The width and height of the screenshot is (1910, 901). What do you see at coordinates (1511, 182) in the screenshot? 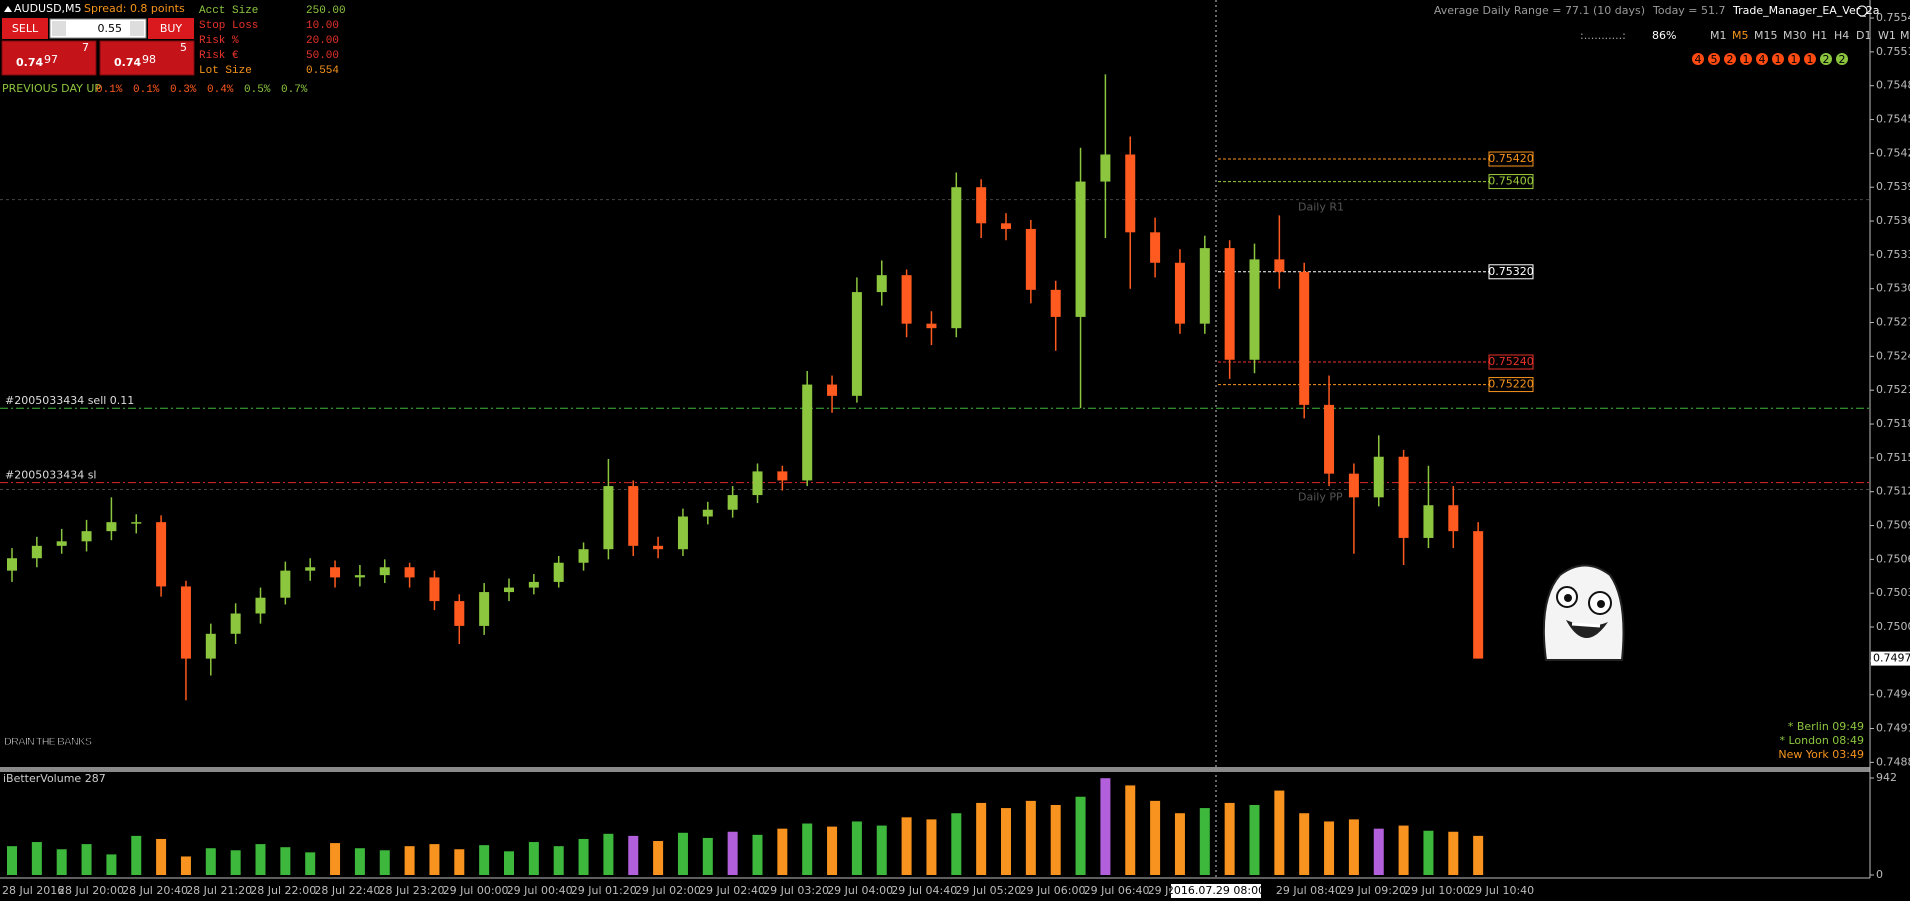
I see `level-box` at bounding box center [1511, 182].